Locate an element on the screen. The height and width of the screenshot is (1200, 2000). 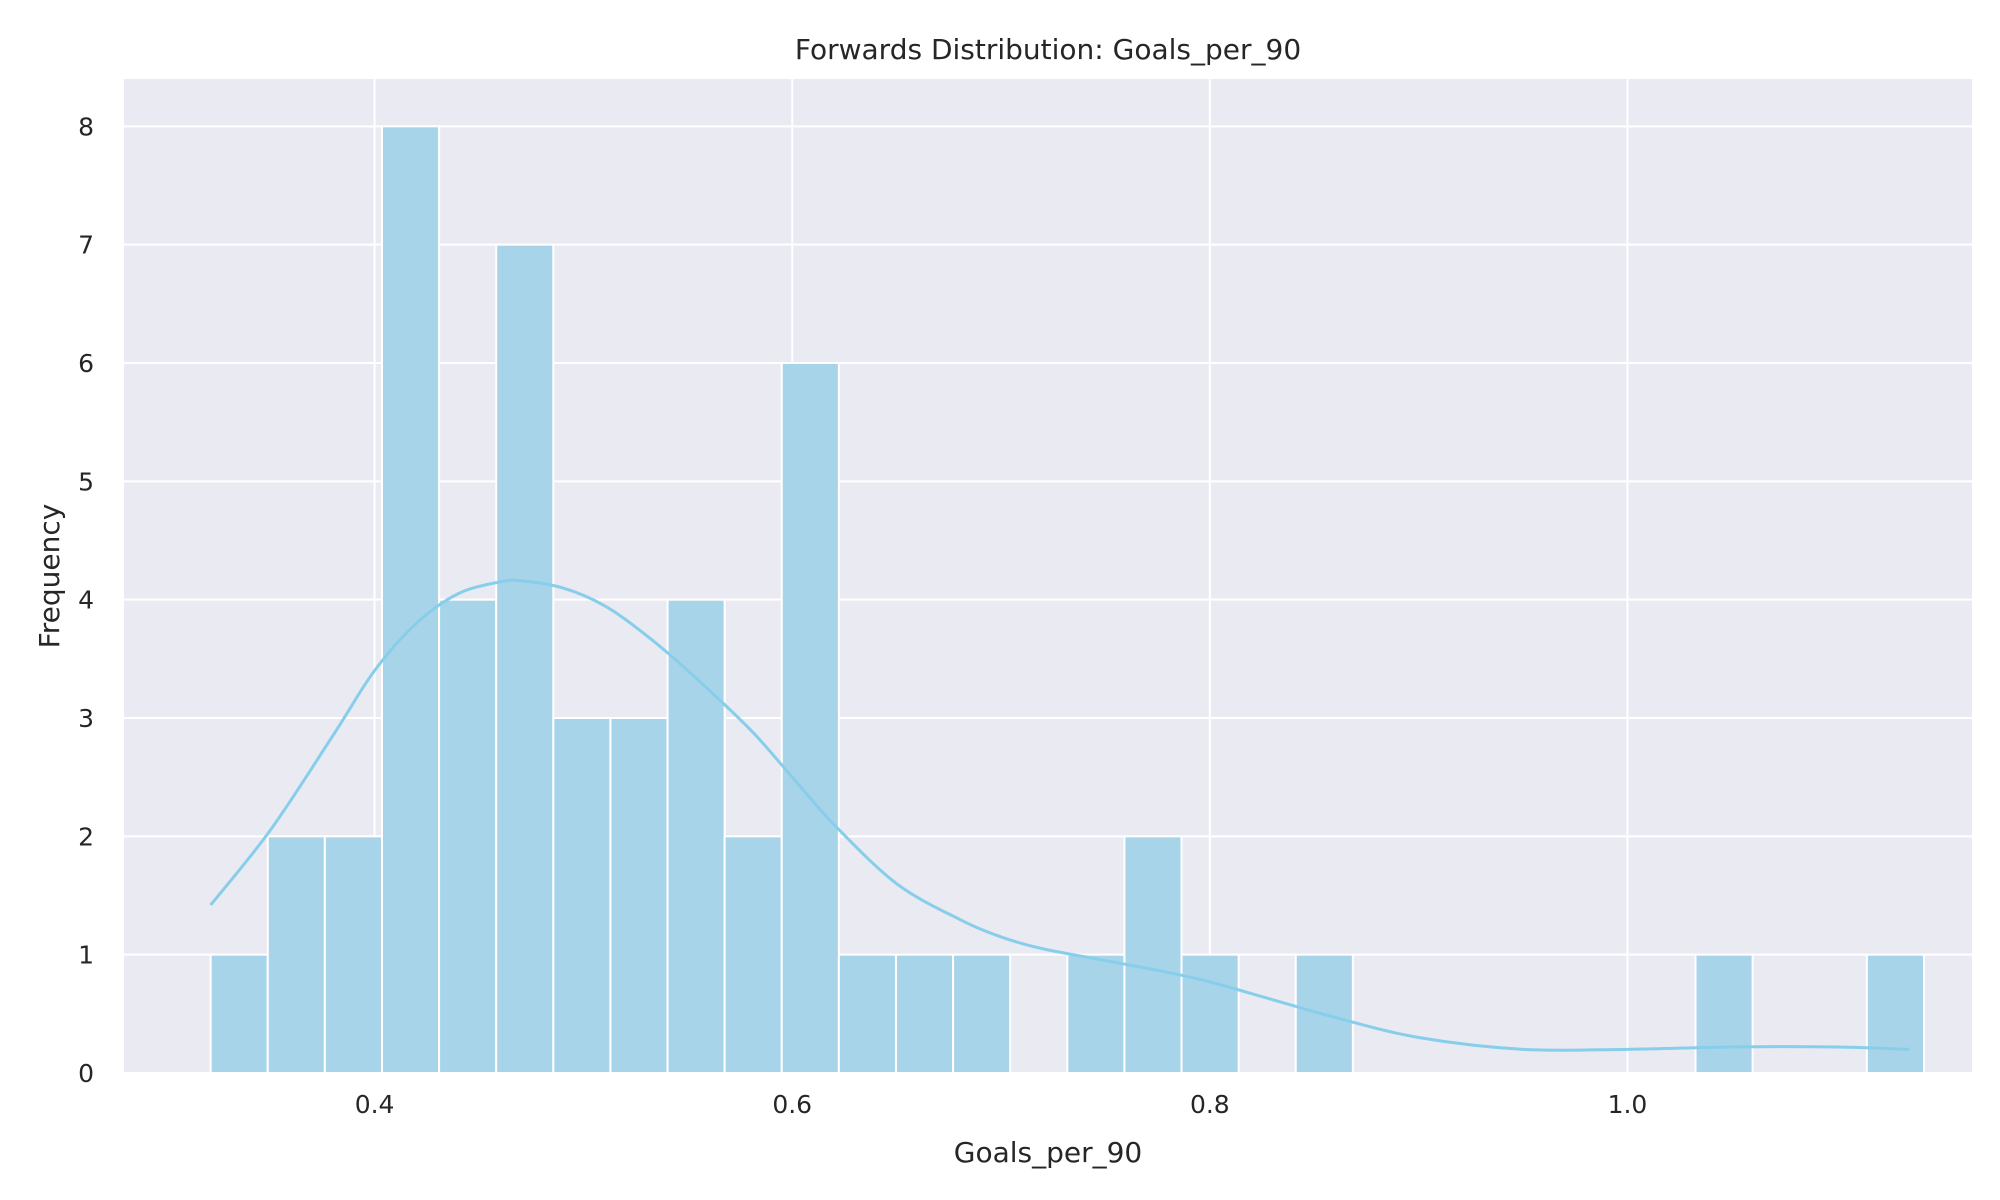
y-axis-ticks: 0 1 2 3 4 5 6 7 8 is located at coordinates (86, 600).